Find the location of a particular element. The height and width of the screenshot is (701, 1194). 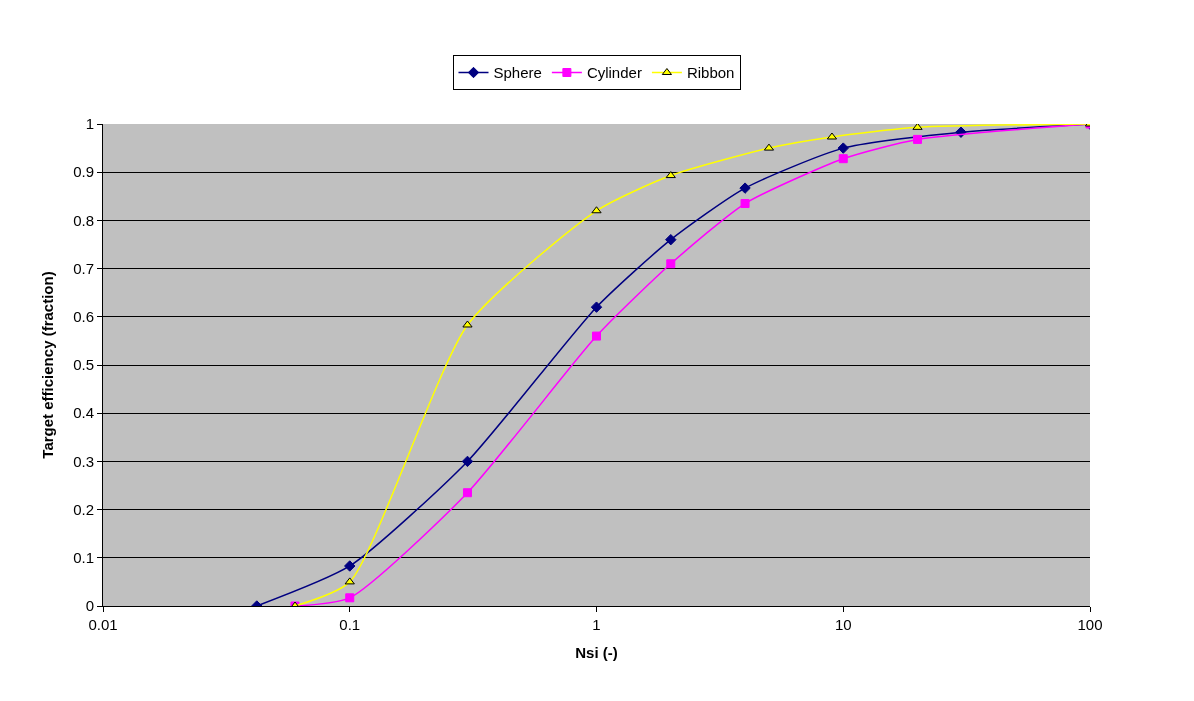

y-tick-label: 0 is located at coordinates (89, 606).